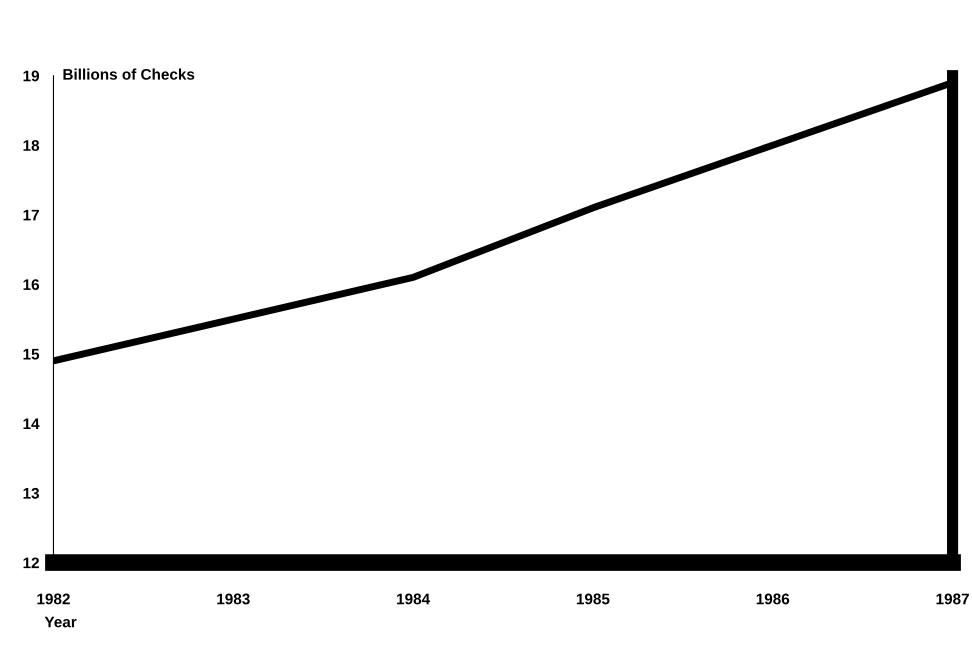 This screenshot has height=658, width=972. What do you see at coordinates (53, 599) in the screenshot?
I see `x-tick-label: 1982` at bounding box center [53, 599].